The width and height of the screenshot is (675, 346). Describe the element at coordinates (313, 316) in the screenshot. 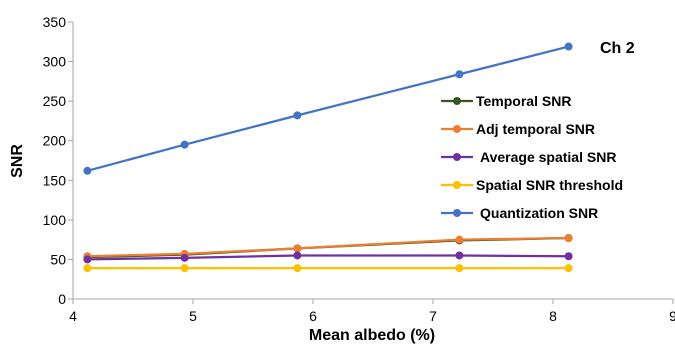

I see `x-tick-label: 6` at that location.